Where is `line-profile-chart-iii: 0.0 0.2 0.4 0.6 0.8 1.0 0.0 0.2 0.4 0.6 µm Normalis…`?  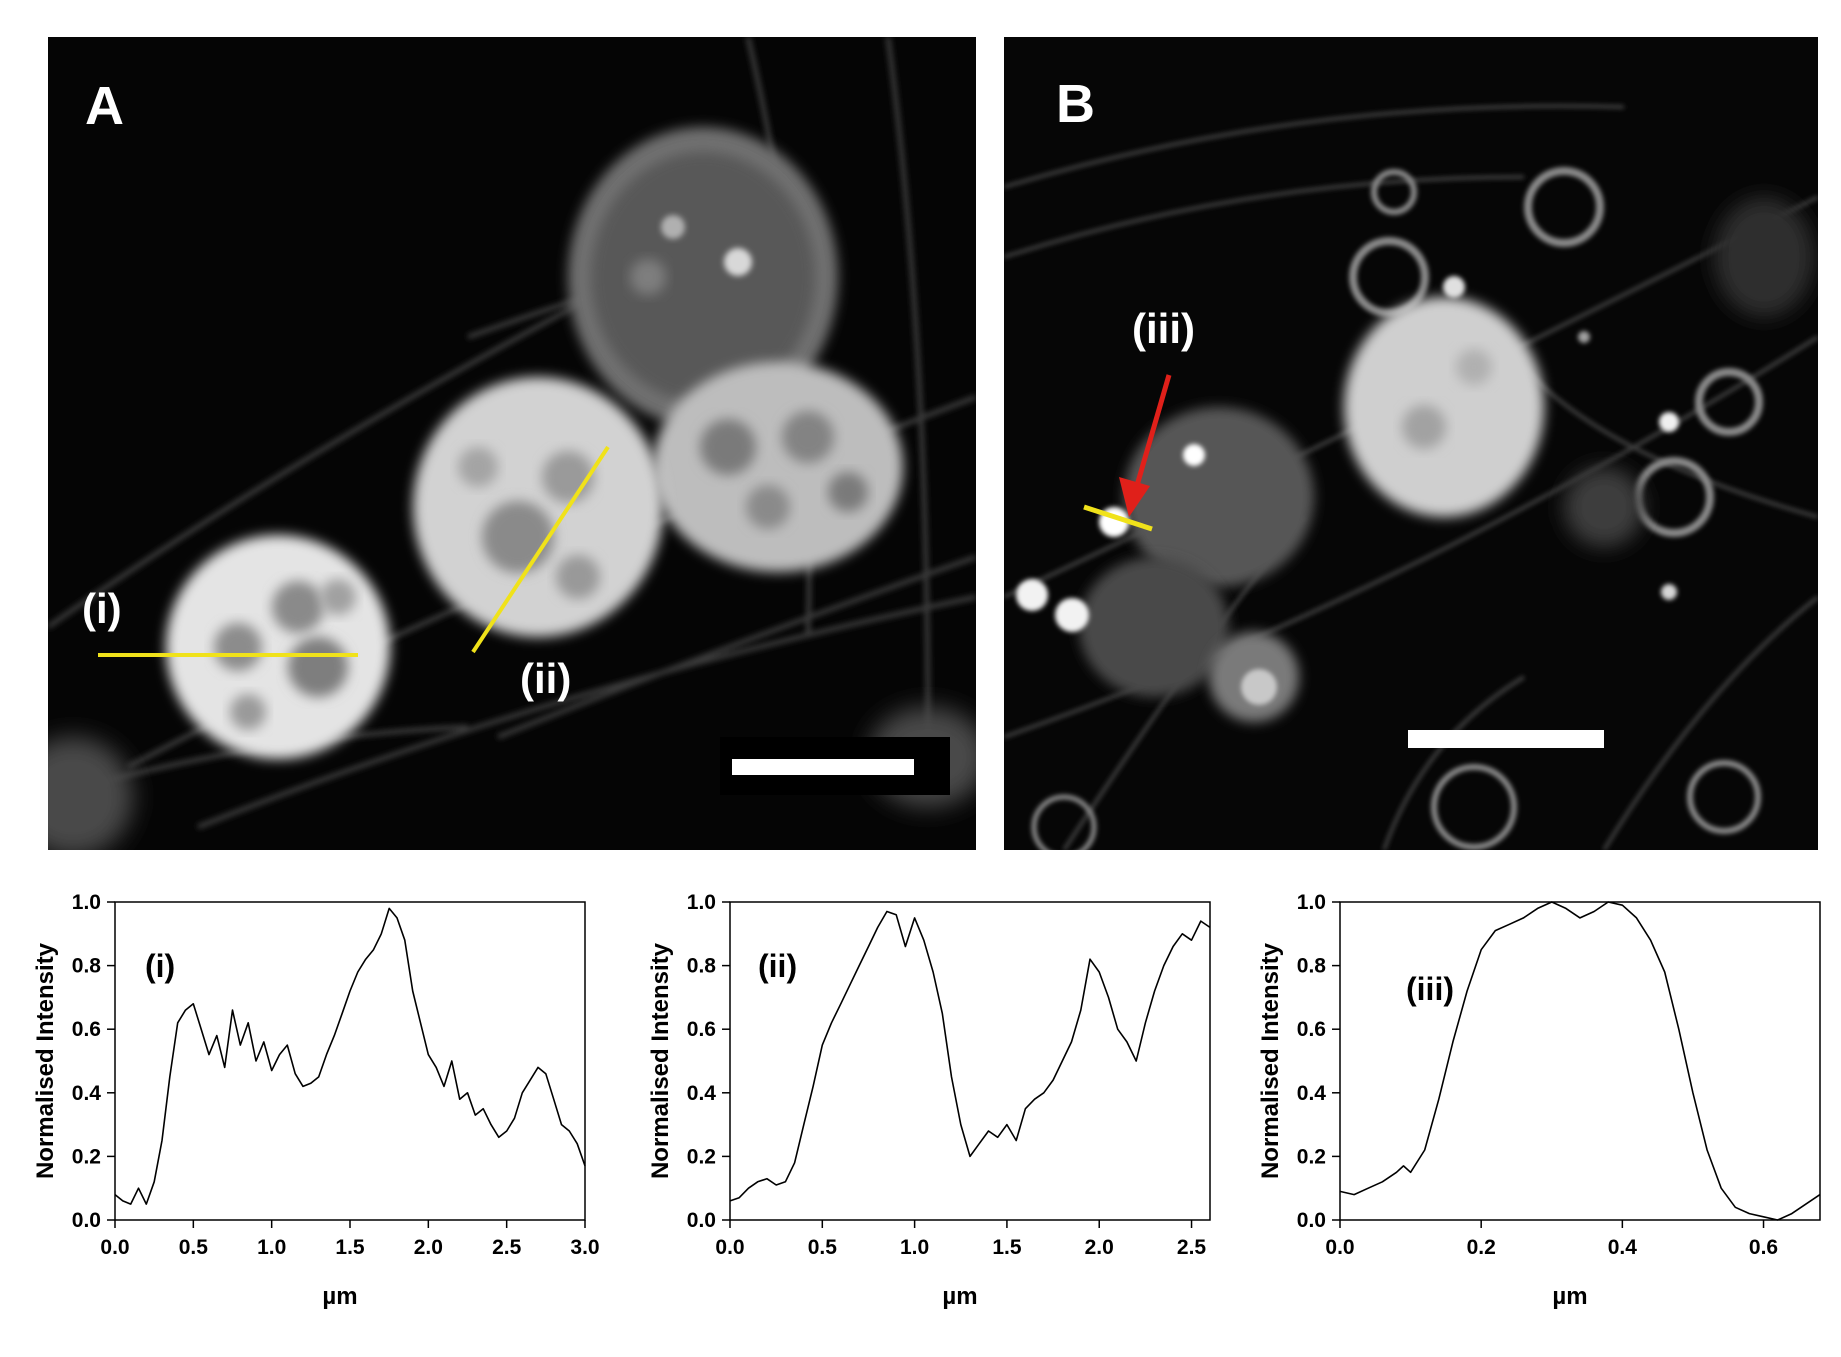
line-profile-chart-iii: 0.0 0.2 0.4 0.6 0.8 1.0 0.0 0.2 0.4 0.6 µm Normalis… is located at coordinates (1539, 1100).